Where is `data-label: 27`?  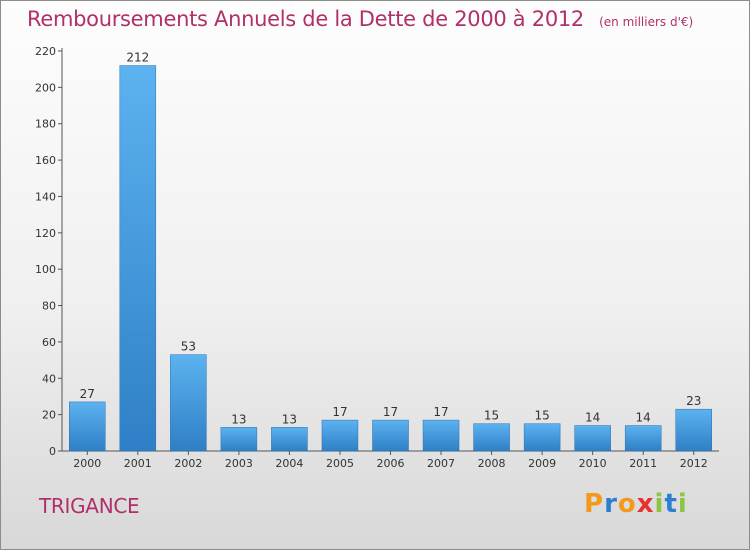
data-label: 27 is located at coordinates (87, 394).